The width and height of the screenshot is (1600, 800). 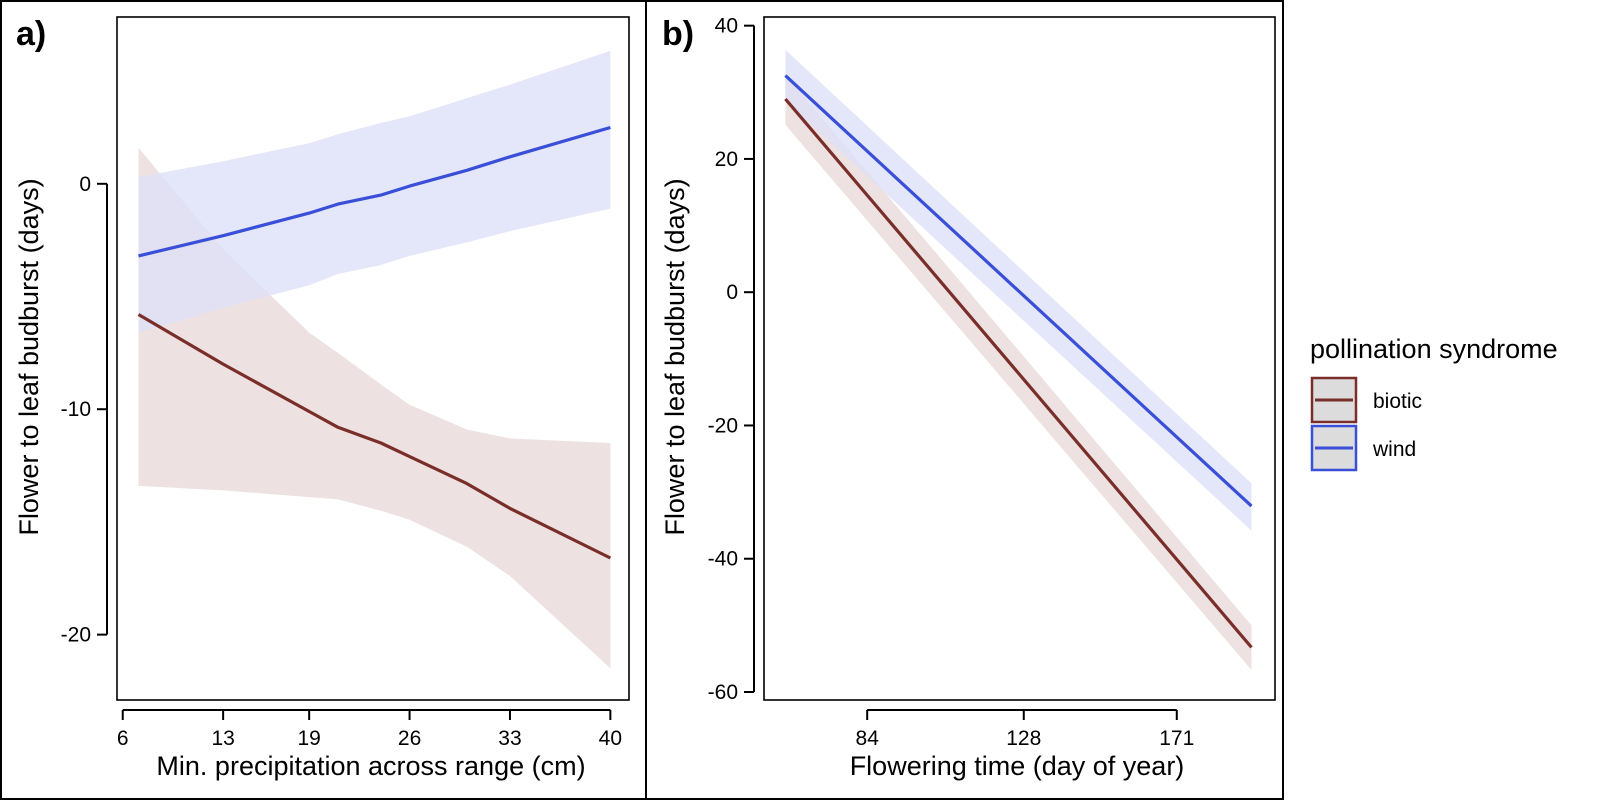 What do you see at coordinates (1363, 448) in the screenshot?
I see `legend-entry-wind: wind` at bounding box center [1363, 448].